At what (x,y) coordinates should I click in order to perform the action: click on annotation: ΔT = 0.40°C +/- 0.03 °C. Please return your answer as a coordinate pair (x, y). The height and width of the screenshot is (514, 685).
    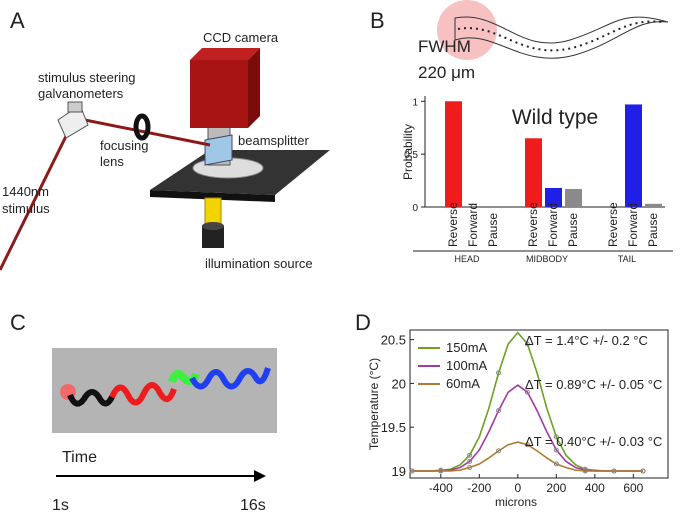
    Looking at the image, I should click on (593, 441).